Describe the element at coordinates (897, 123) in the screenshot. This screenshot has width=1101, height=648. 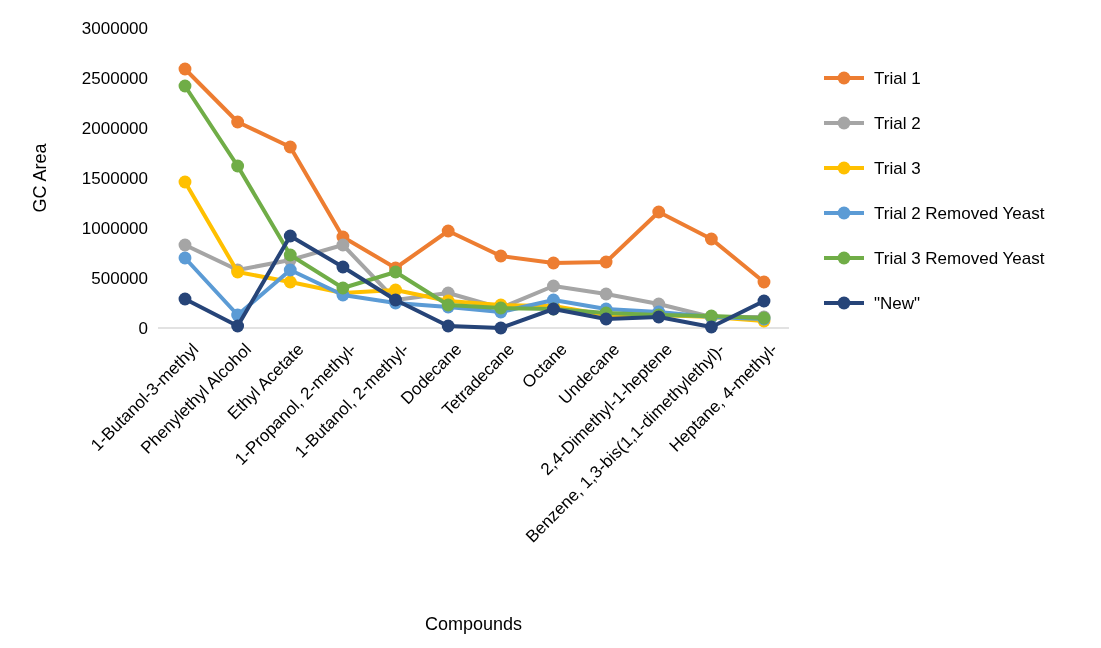
I see `legend-label: Trial 2` at that location.